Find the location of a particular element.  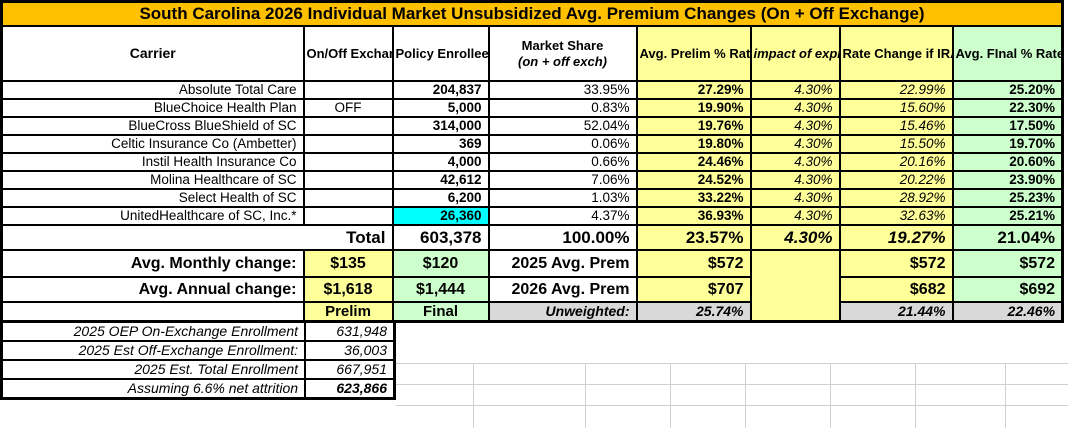

enrollment-value-attrition: 623,866 is located at coordinates (350, 389).